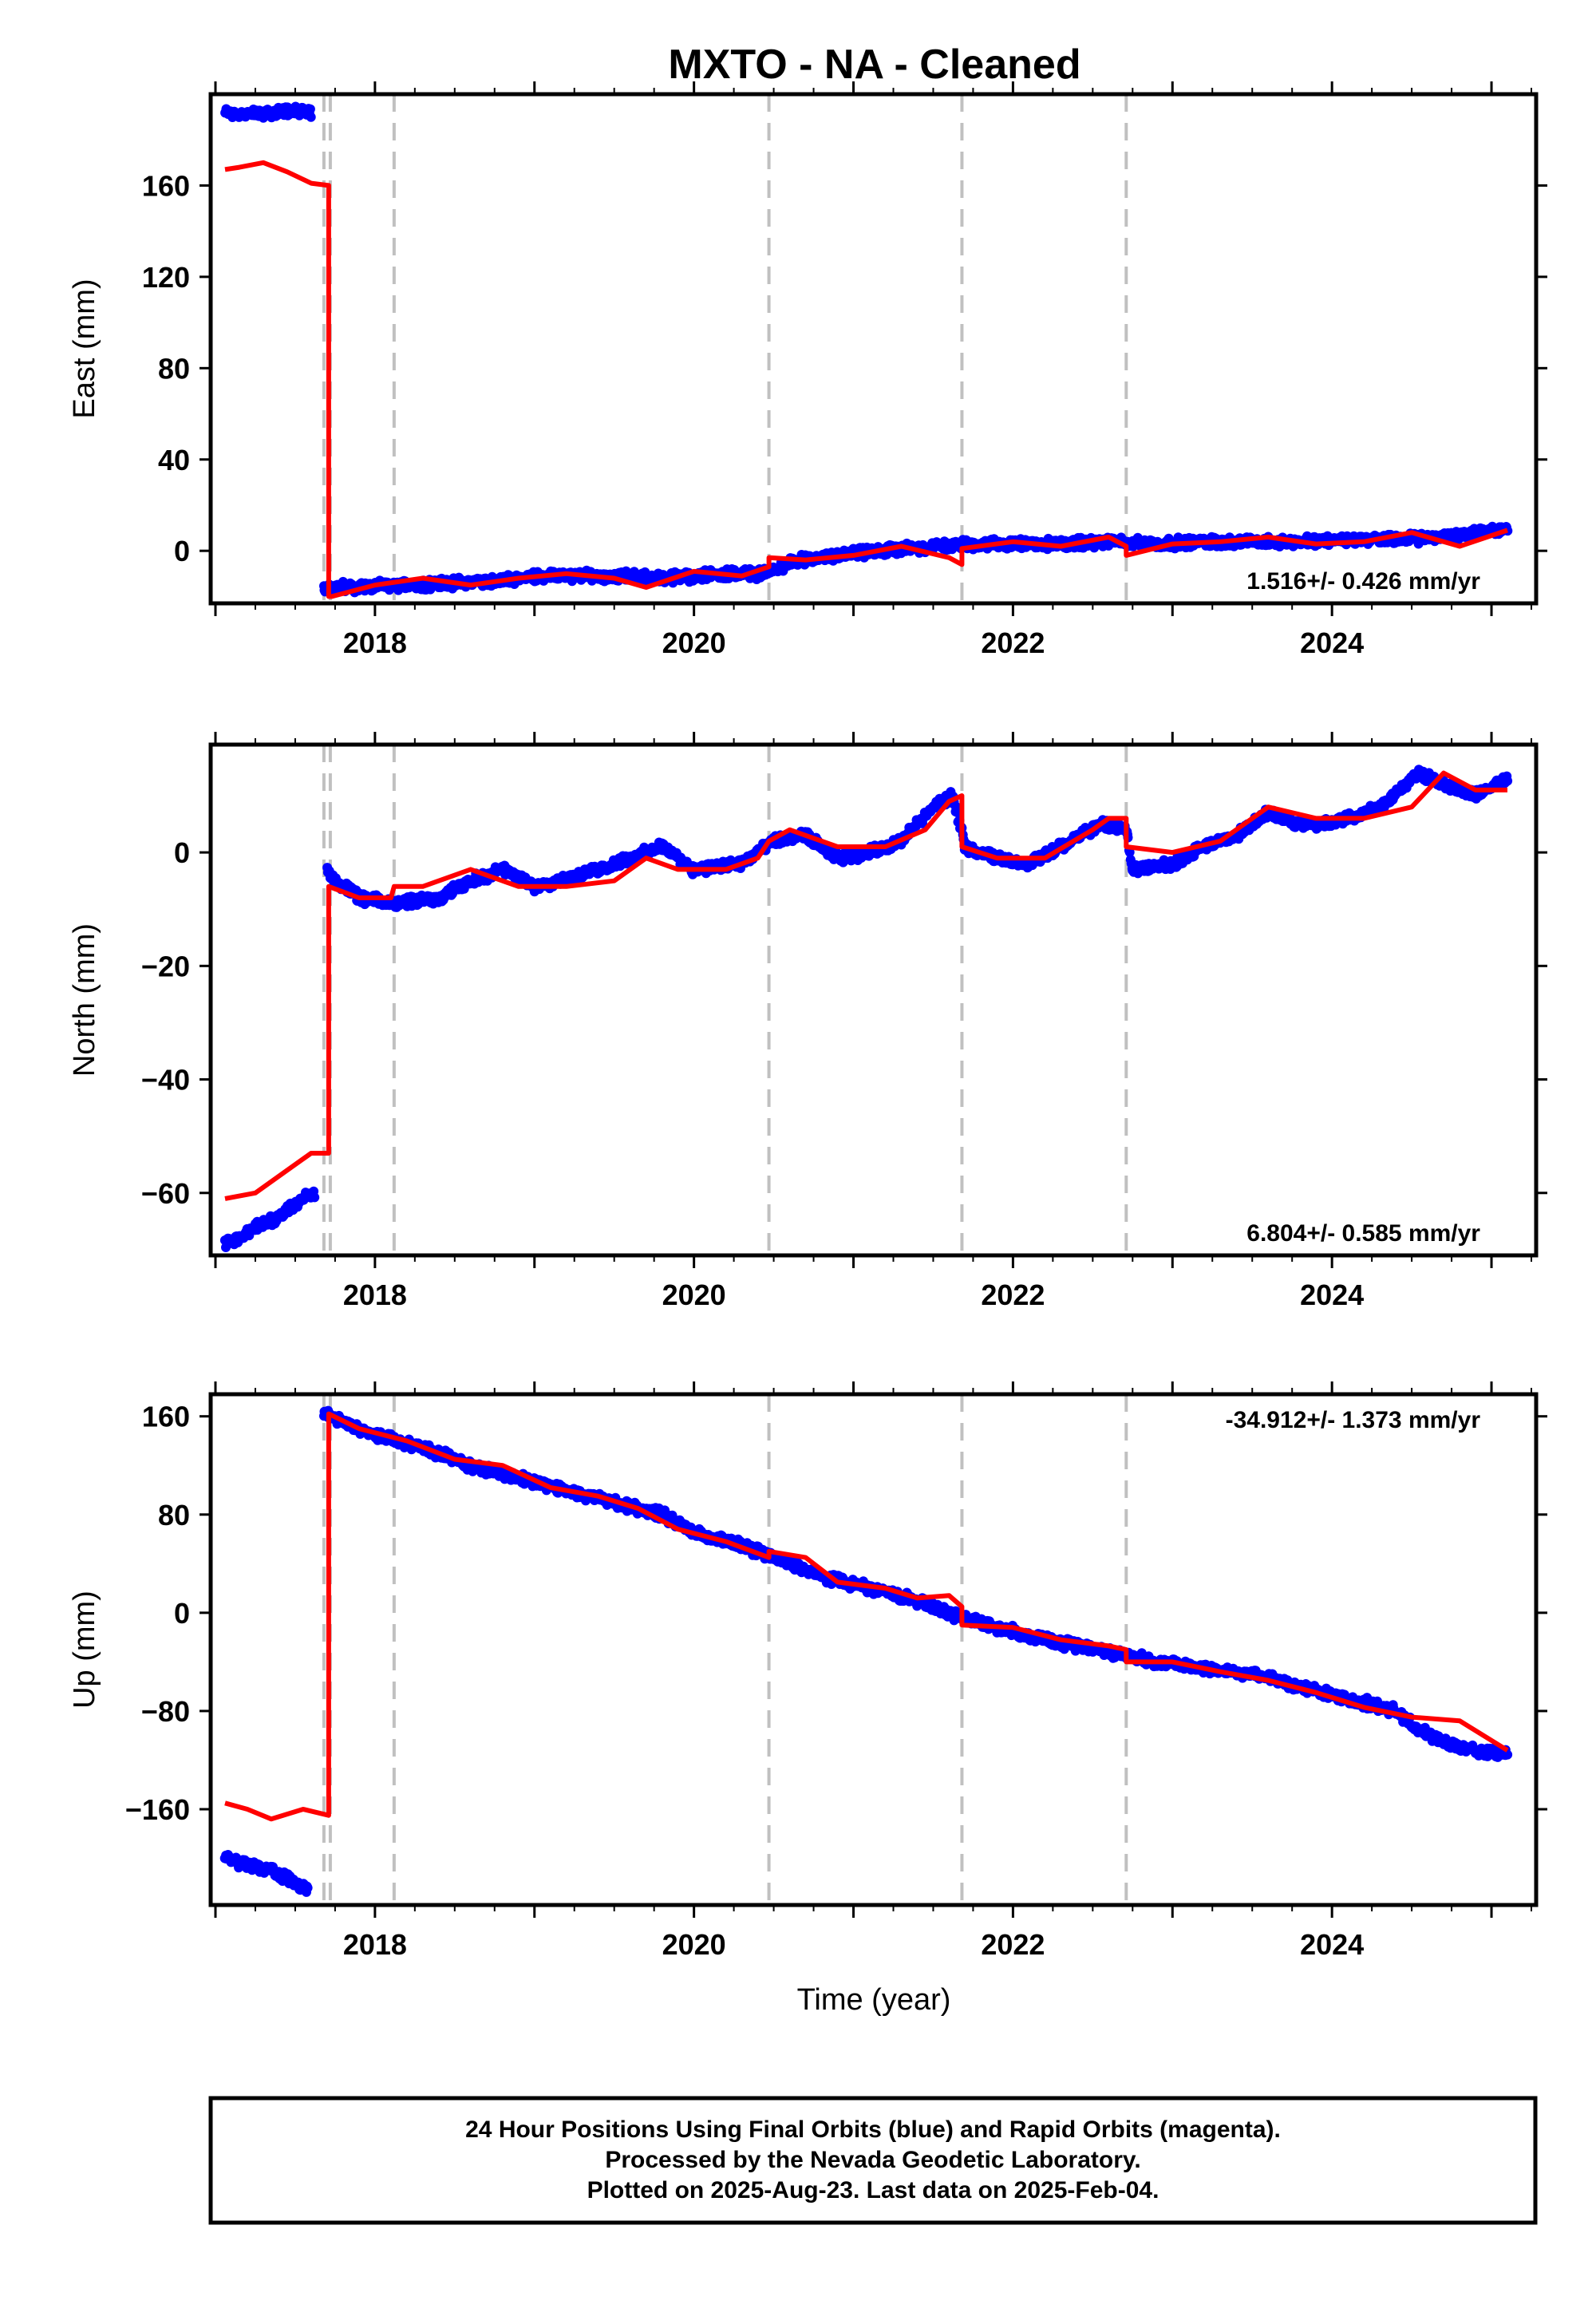  What do you see at coordinates (1363, 1233) in the screenshot?
I see `rate-label: 6.804+/- 0.585 mm/yr` at bounding box center [1363, 1233].